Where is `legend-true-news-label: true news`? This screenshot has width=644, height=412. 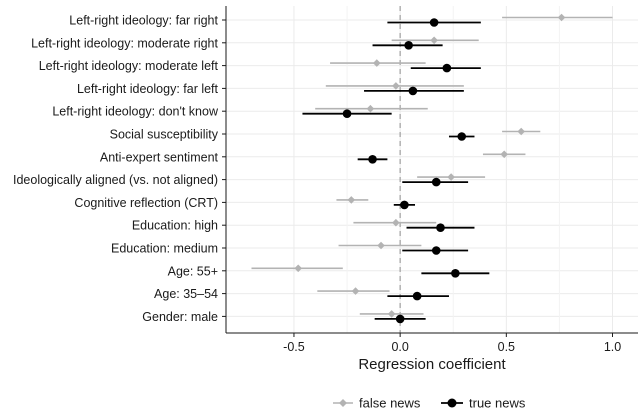
legend-true-news-label: true news is located at coordinates (497, 403).